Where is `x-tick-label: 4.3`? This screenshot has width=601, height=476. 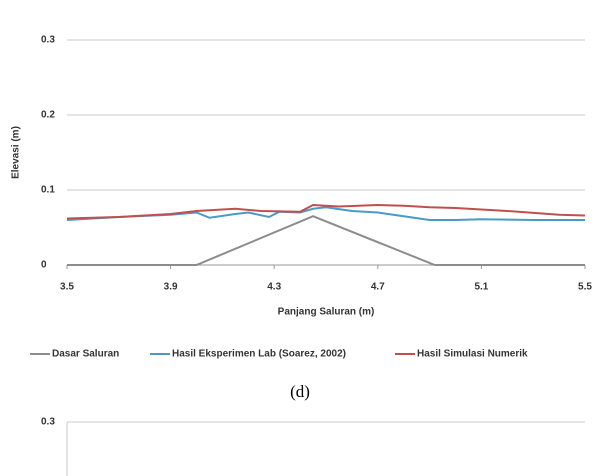
x-tick-label: 4.3 is located at coordinates (274, 287).